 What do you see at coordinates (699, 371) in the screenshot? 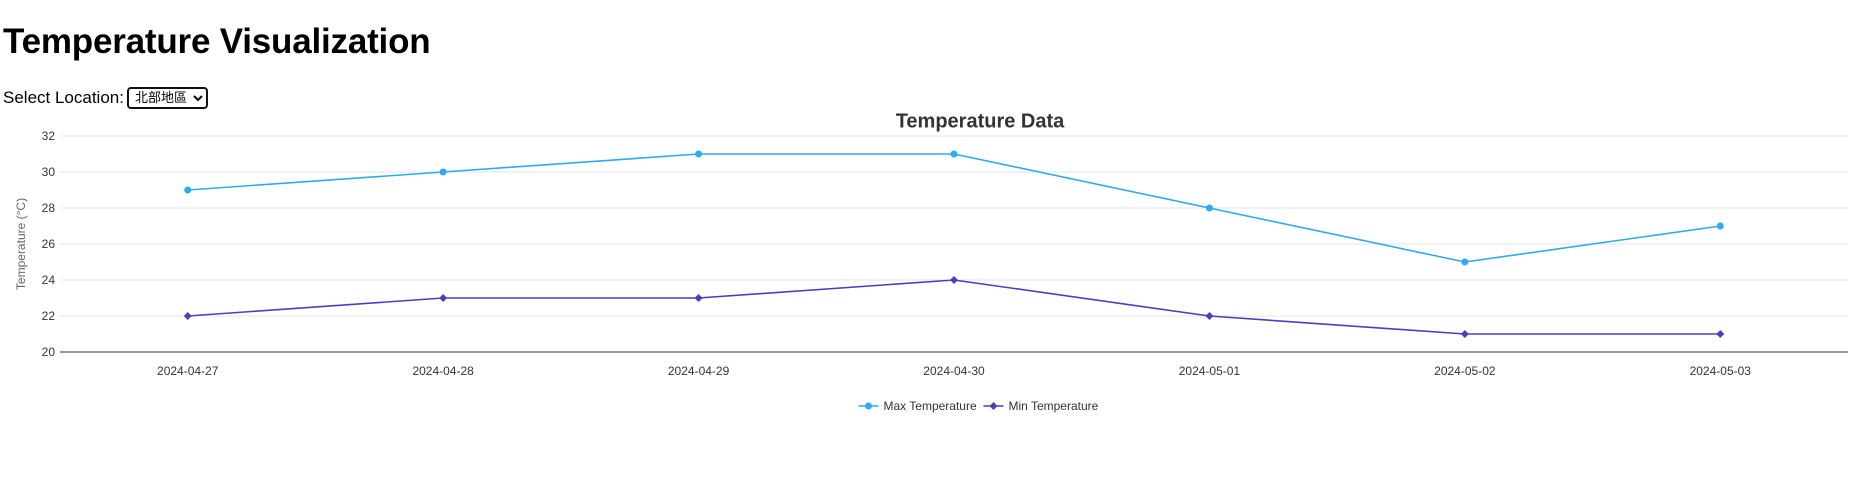
I see `x-tick-label: 2024-04-29` at bounding box center [699, 371].